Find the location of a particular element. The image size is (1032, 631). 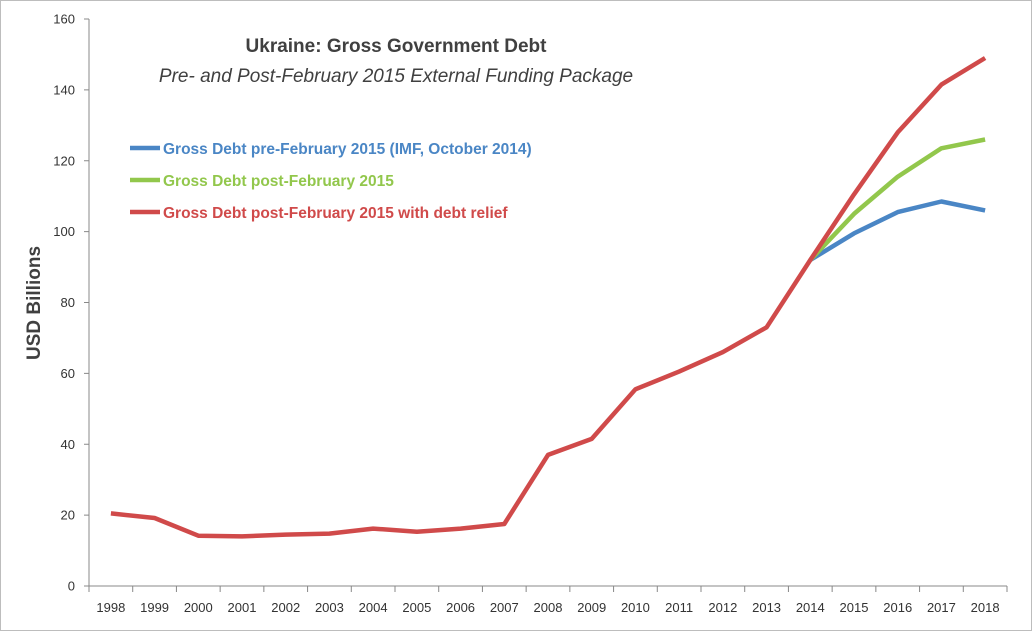

y-tick-label: 140 is located at coordinates (64, 89).